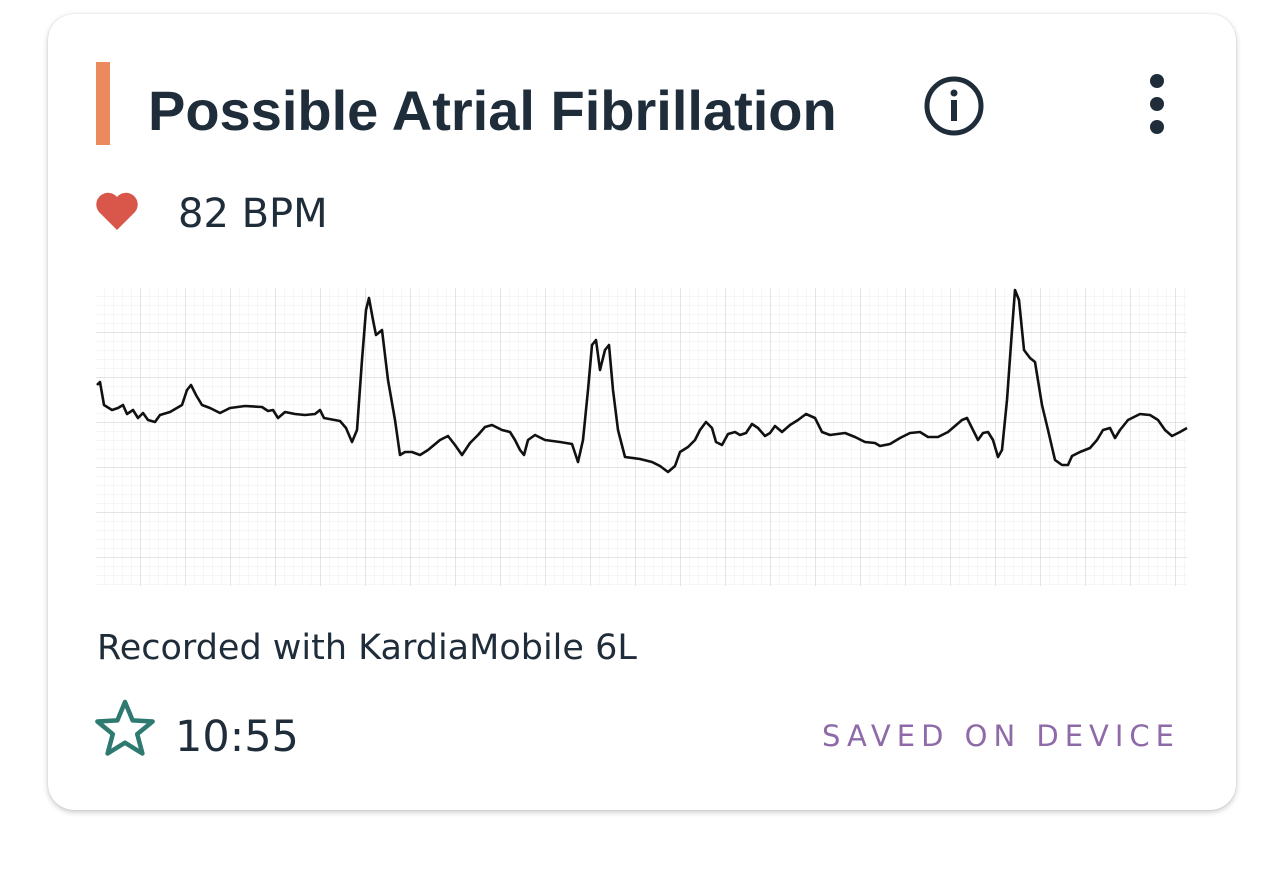  I want to click on favorite-star, so click(125, 727).